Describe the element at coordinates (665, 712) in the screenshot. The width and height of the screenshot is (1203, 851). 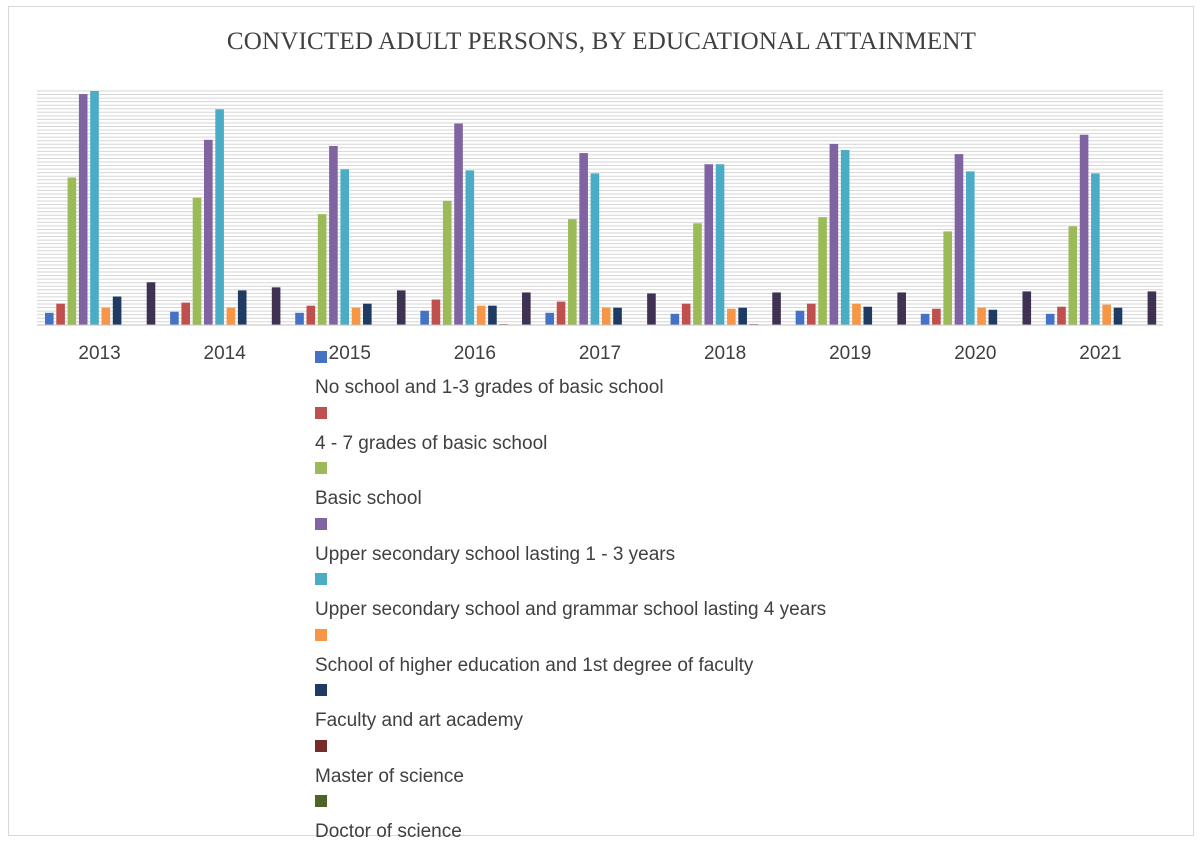
I see `legend-item: Faculty and art academy` at that location.